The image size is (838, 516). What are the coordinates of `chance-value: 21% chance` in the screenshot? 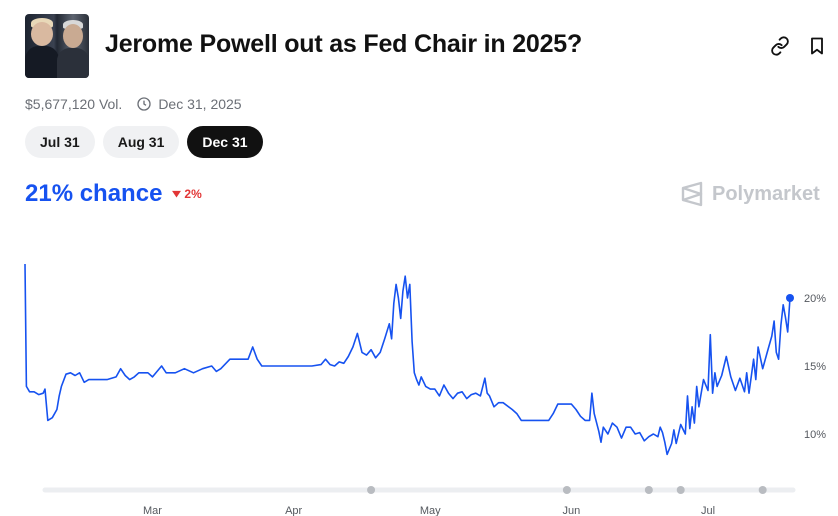 It's located at (94, 193).